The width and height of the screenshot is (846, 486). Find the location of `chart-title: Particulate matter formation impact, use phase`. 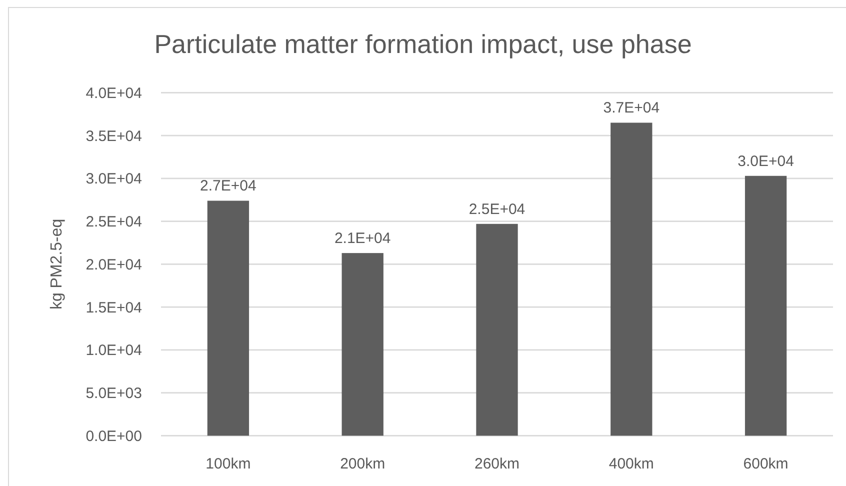

chart-title: Particulate matter formation impact, use phase is located at coordinates (423, 44).